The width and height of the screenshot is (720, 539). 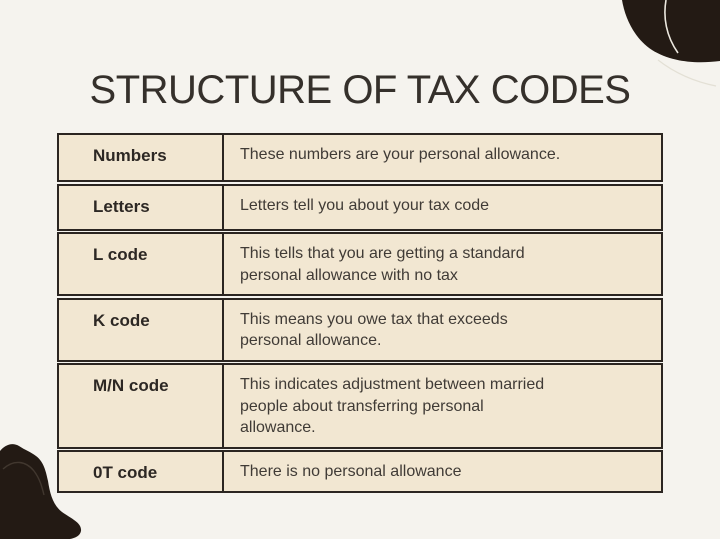 I want to click on blob-vein-line, so click(x=23, y=478).